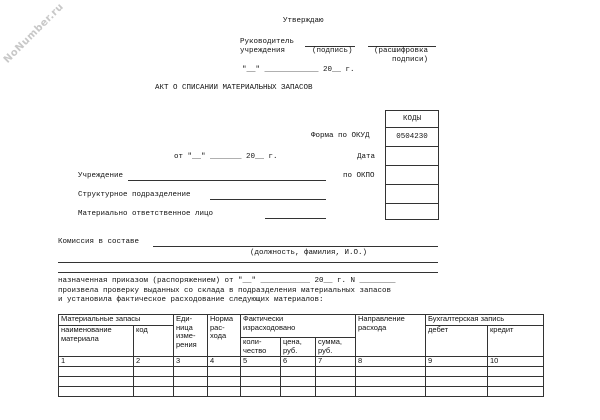 Image resolution: width=600 pixels, height=420 pixels. I want to click on doc-title: АКТ О СПИСАНИИ МАТЕРИАЛЬНЫХ ЗАПАСОВ, so click(234, 88).